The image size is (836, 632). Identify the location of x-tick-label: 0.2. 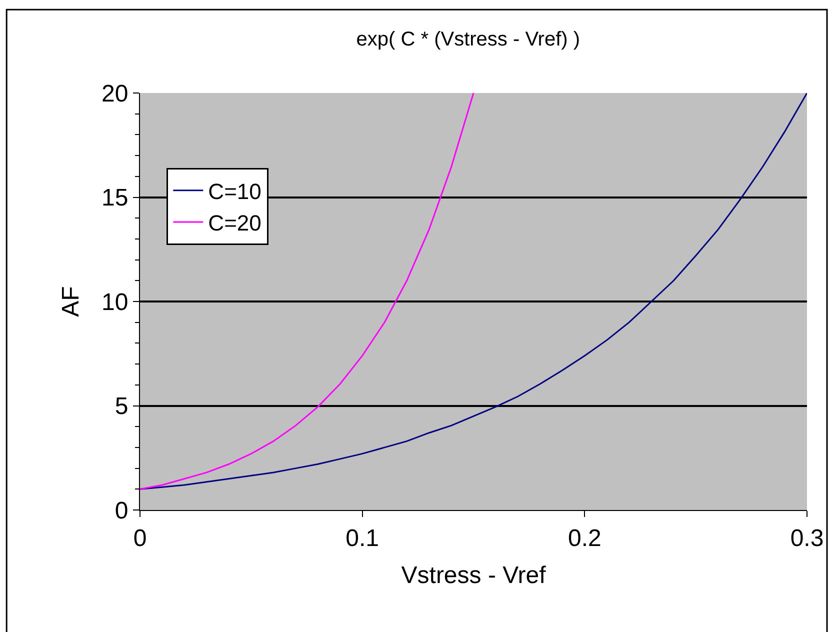
(585, 538).